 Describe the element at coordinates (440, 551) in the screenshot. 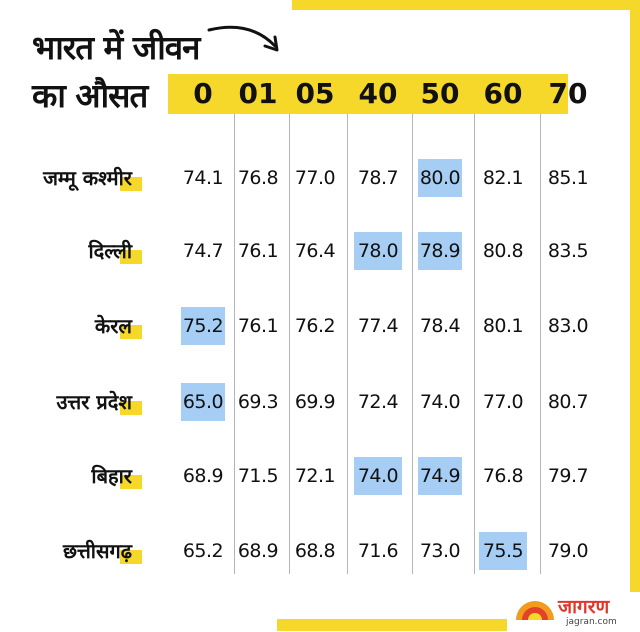

I see `table-cell: 73.0` at that location.